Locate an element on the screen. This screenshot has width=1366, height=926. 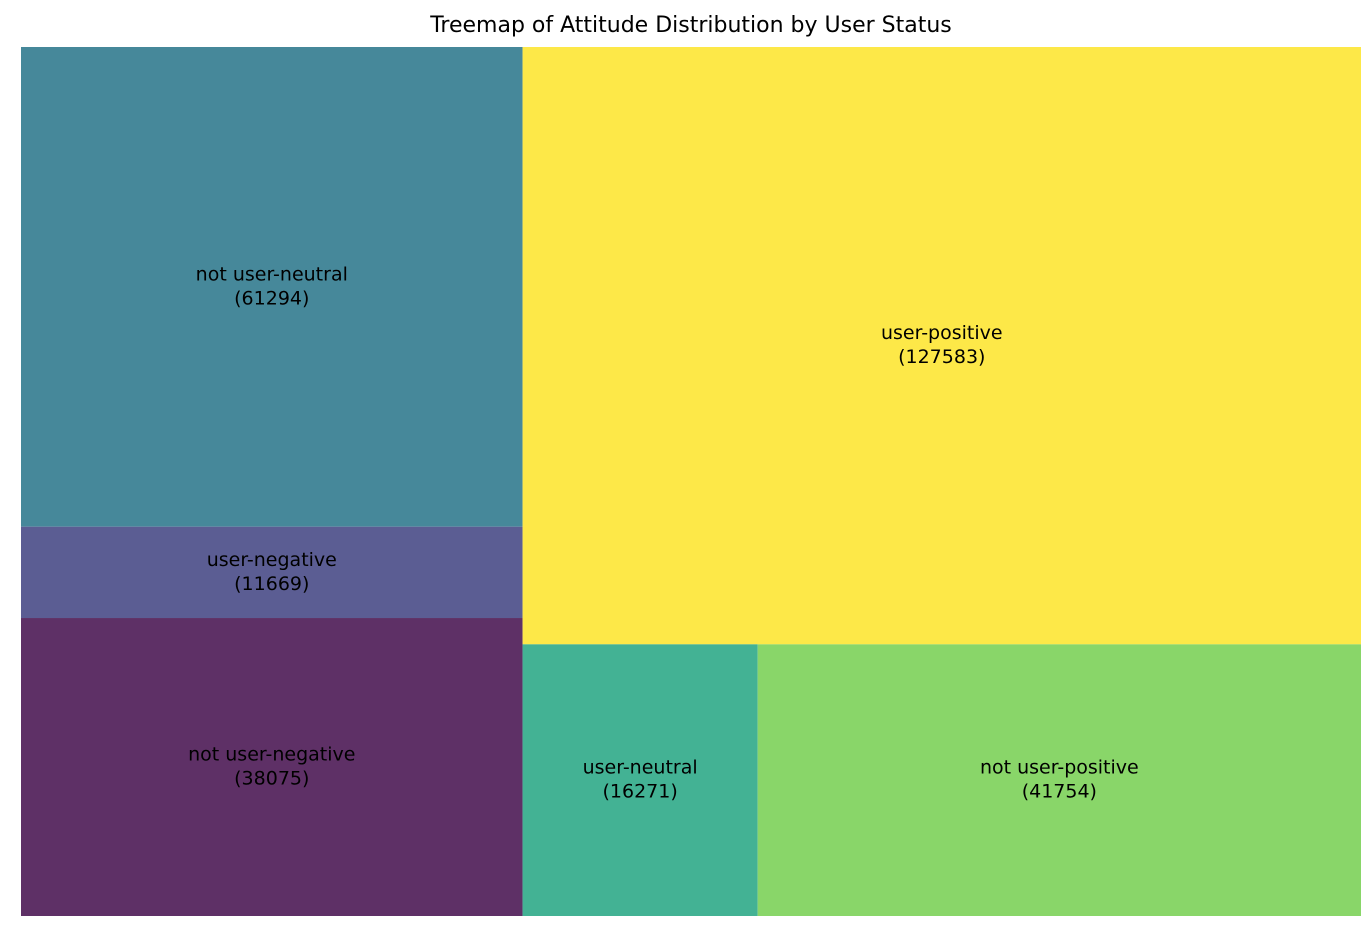
treemap-value-label: (61294) is located at coordinates (271, 298).